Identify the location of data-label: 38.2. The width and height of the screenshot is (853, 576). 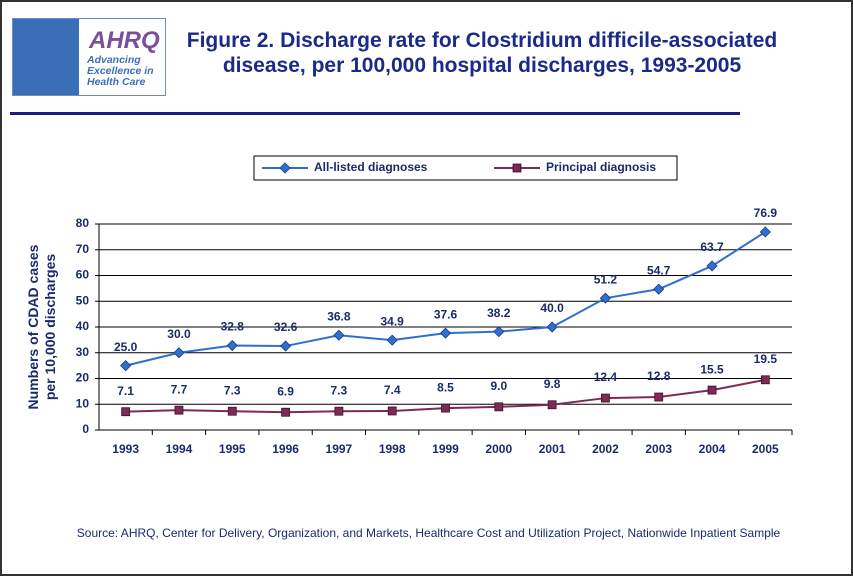
(499, 313).